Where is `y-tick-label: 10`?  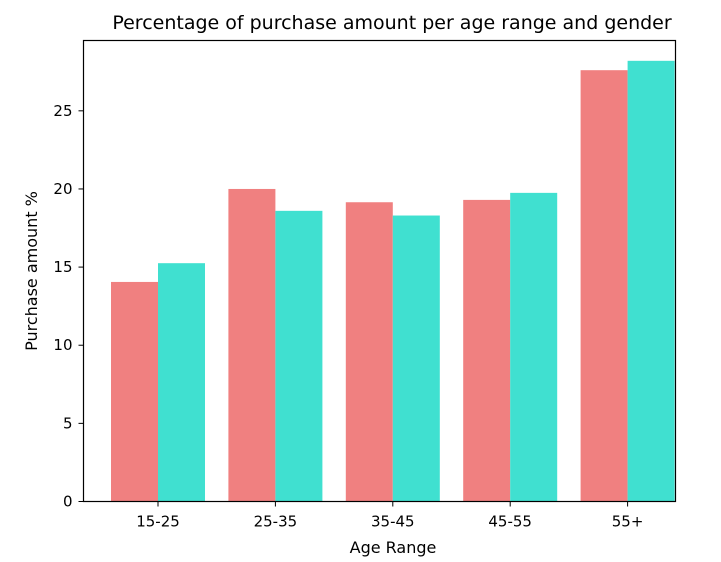
y-tick-label: 10 is located at coordinates (62, 345).